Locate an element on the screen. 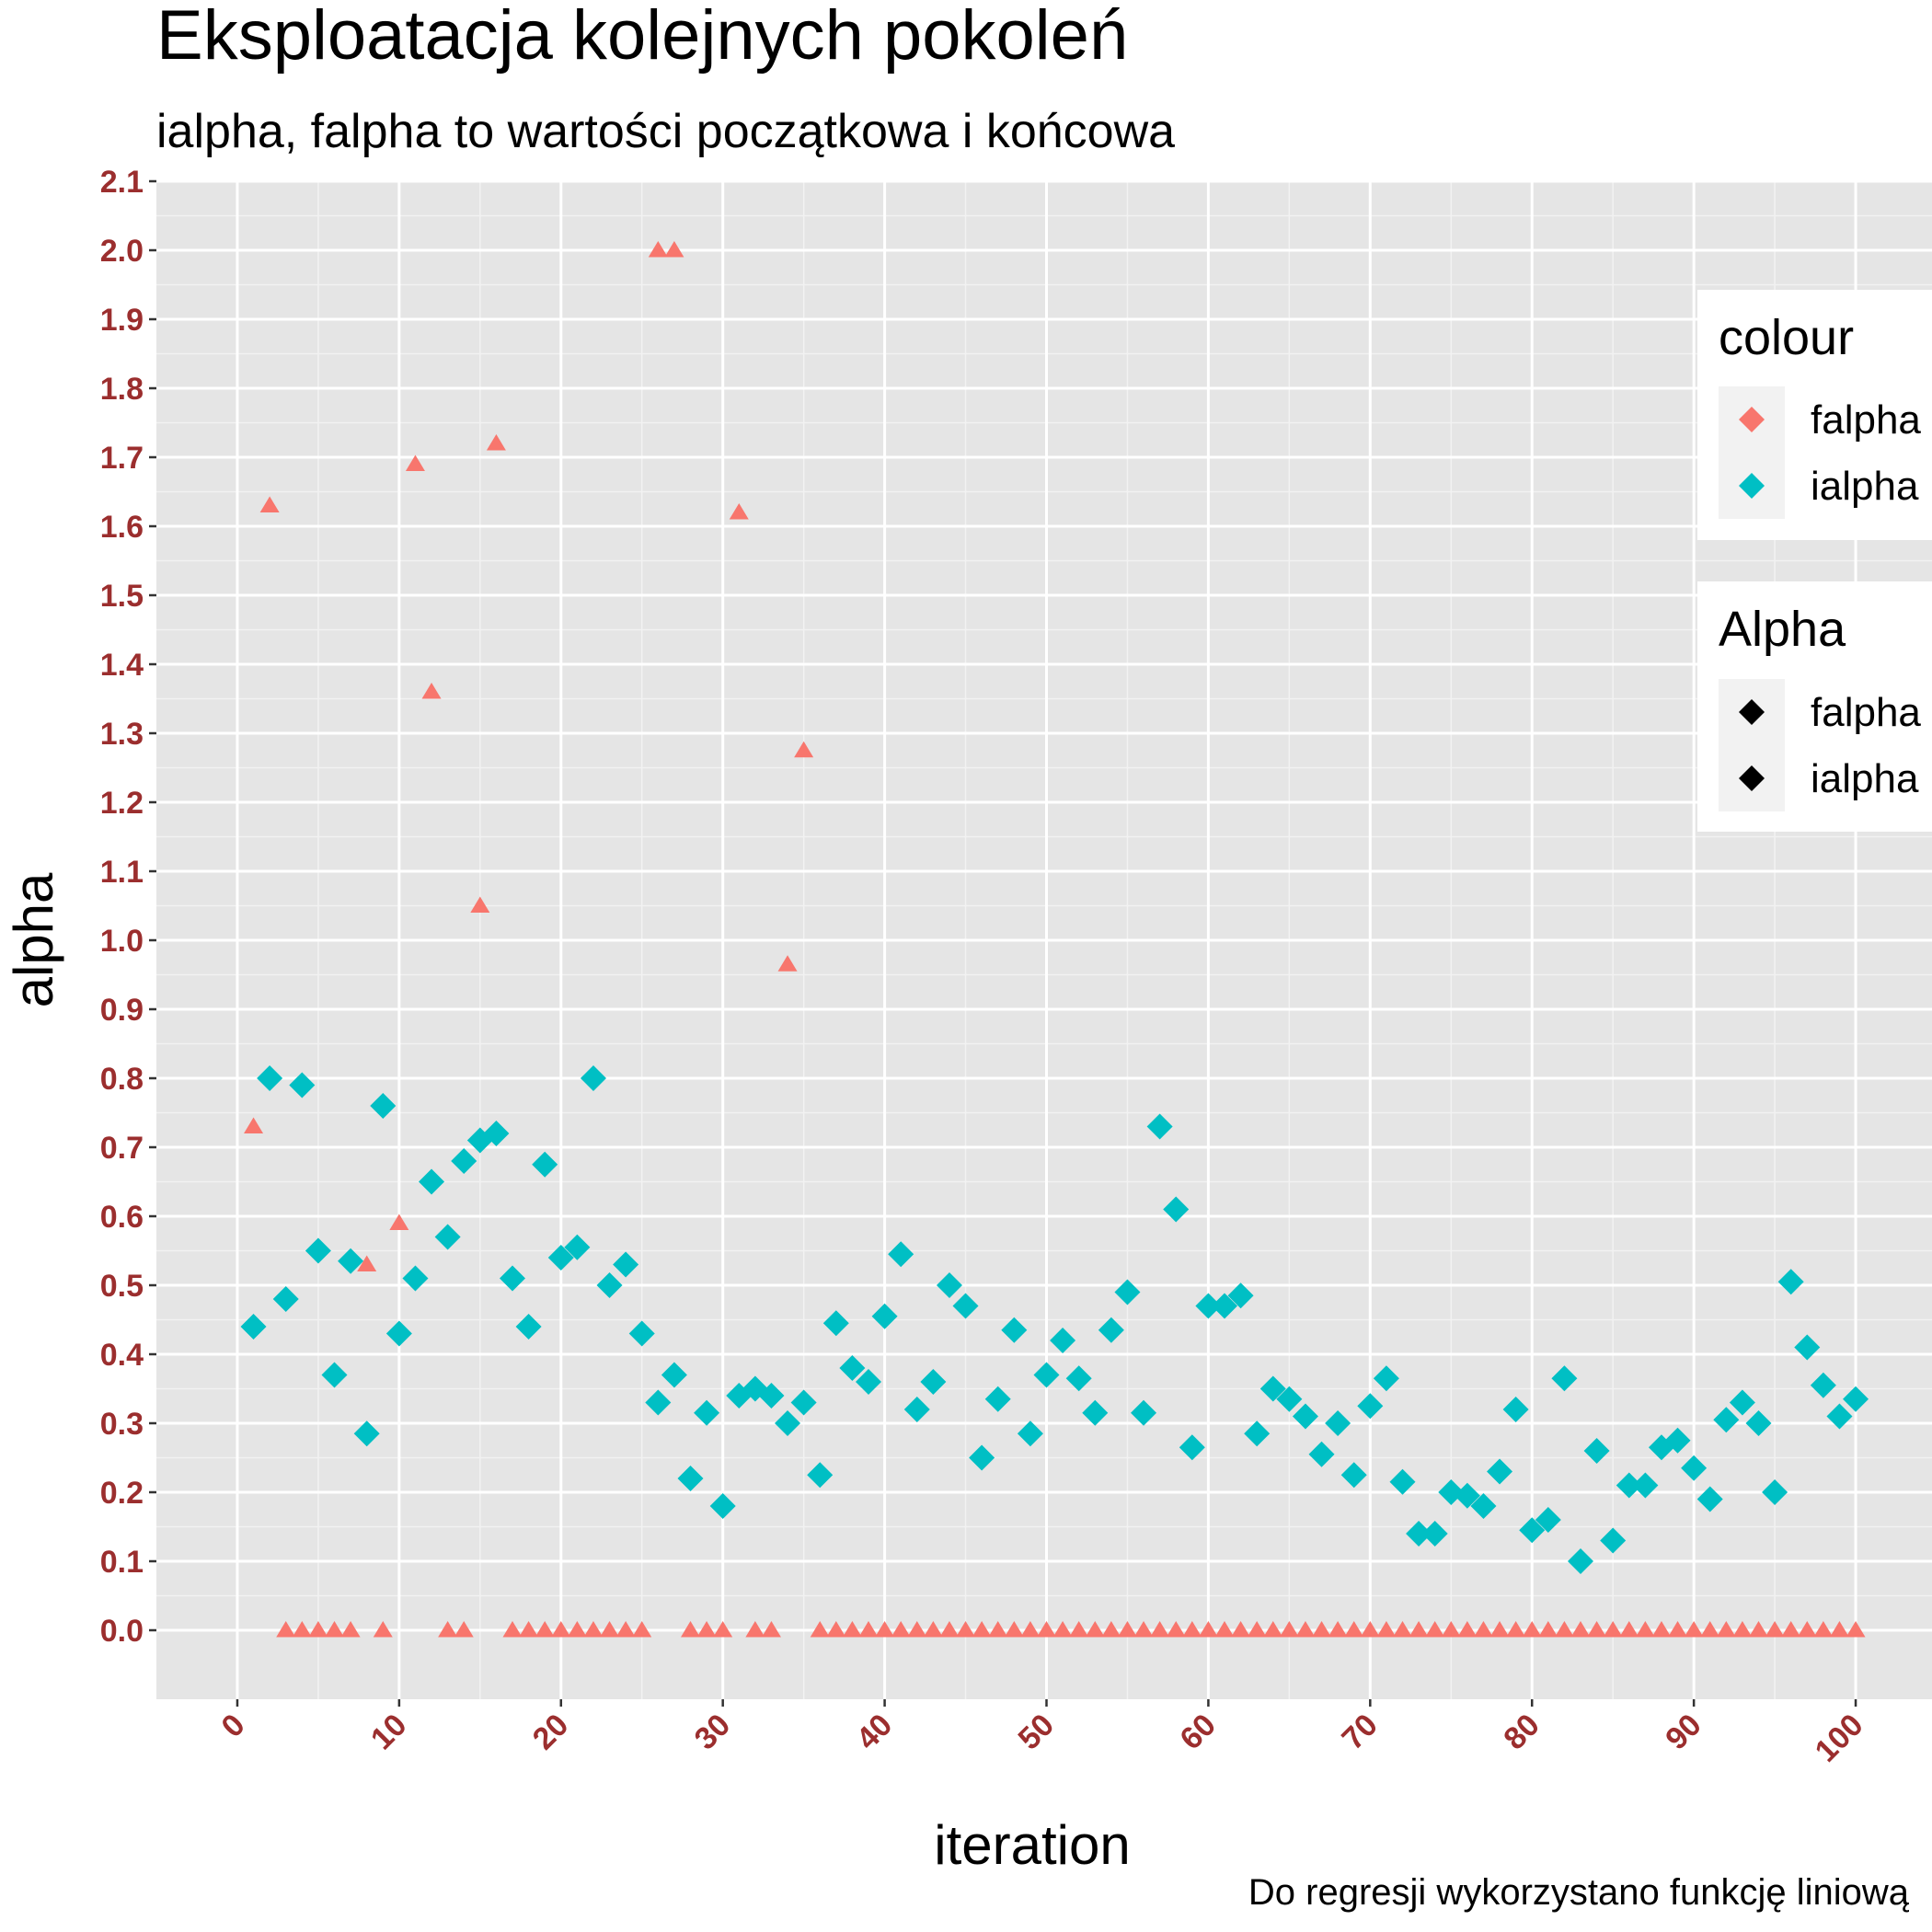 The height and width of the screenshot is (1932, 1932). x-tick-label: 90 is located at coordinates (1683, 1732).